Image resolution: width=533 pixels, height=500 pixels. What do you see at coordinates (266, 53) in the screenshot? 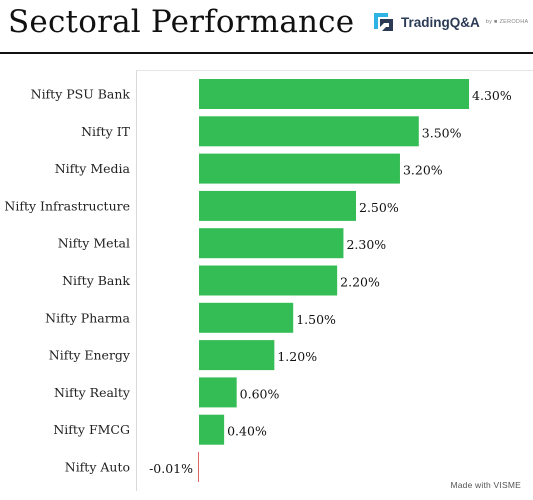
I see `title-divider` at bounding box center [266, 53].